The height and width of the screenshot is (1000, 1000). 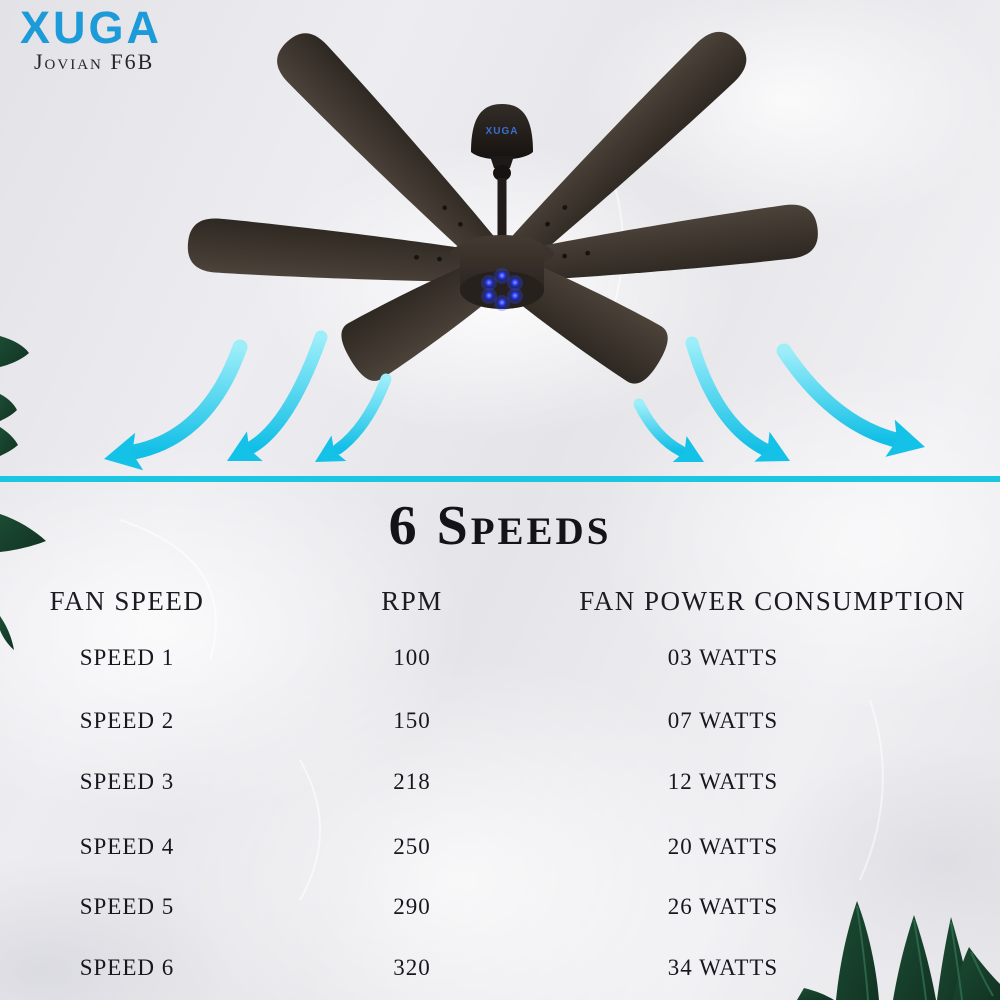 I want to click on speed-cell: SPEED 5, so click(x=127, y=906).